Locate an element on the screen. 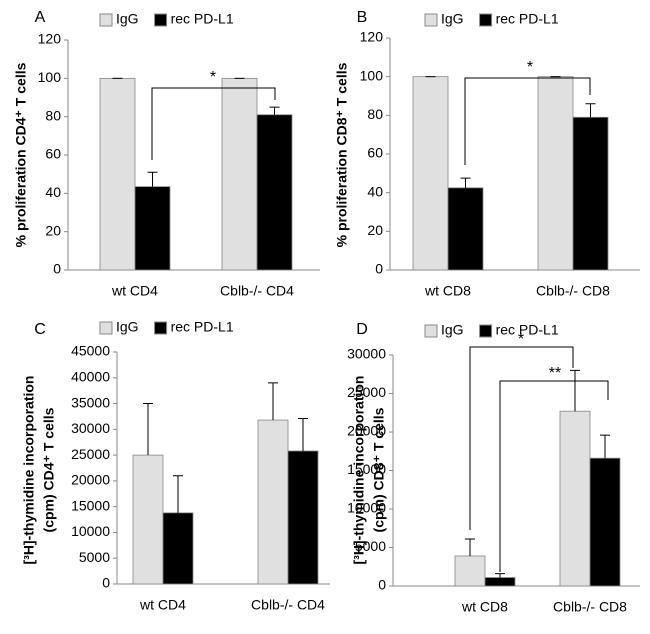 This screenshot has height=634, width=650. y-tick-label: 35000 is located at coordinates (90, 402).